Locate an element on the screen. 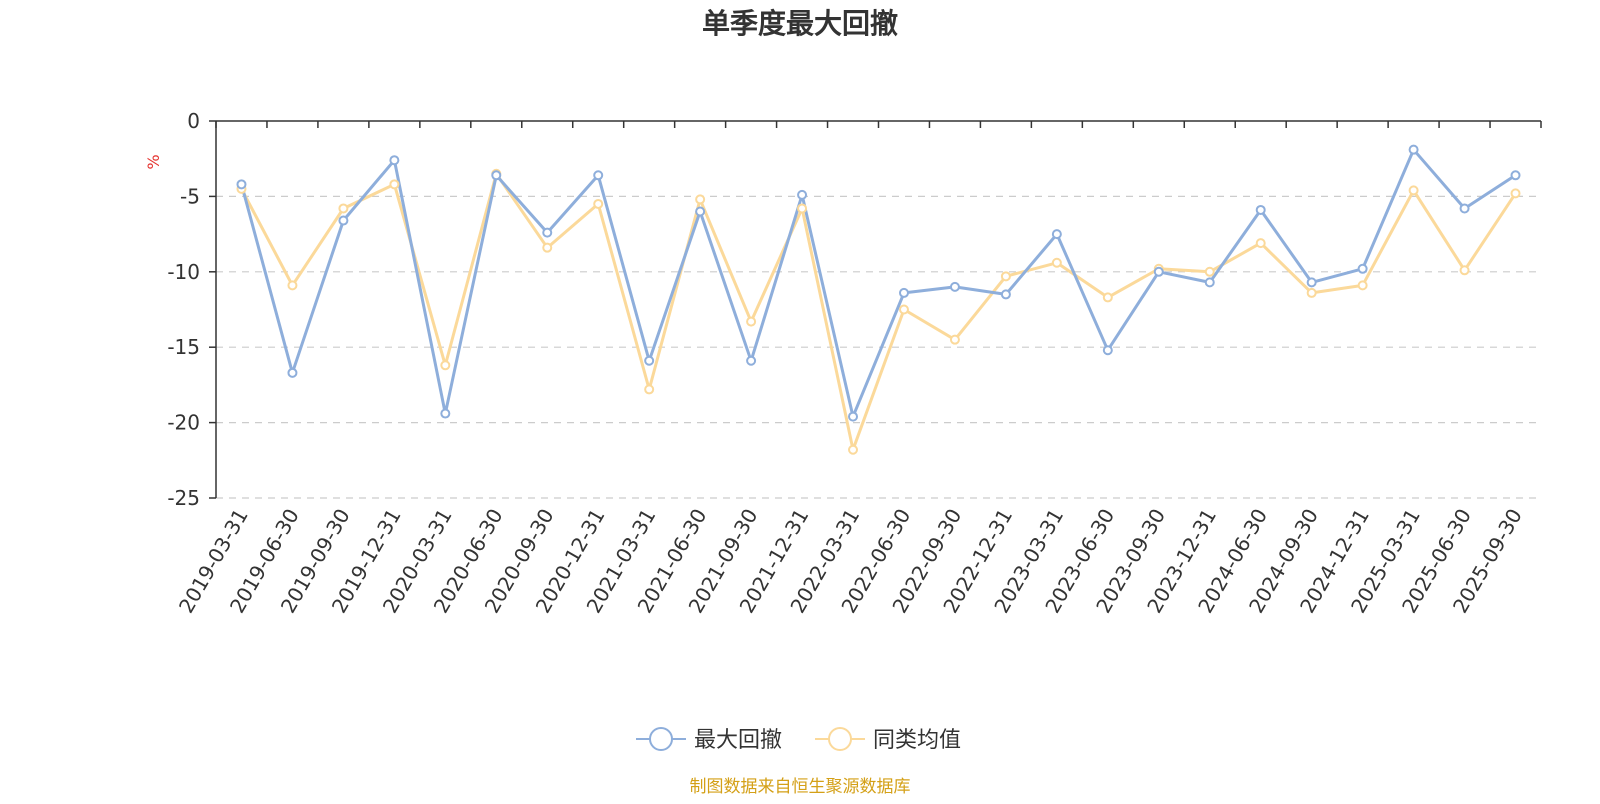 This screenshot has width=1600, height=804. chart-title: 单季度最大回撤 is located at coordinates (800, 23).